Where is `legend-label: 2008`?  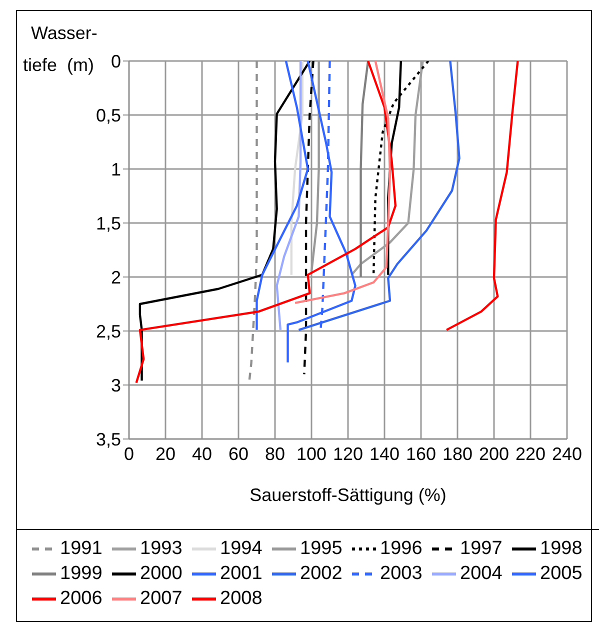 legend-label: 2008 is located at coordinates (241, 599).